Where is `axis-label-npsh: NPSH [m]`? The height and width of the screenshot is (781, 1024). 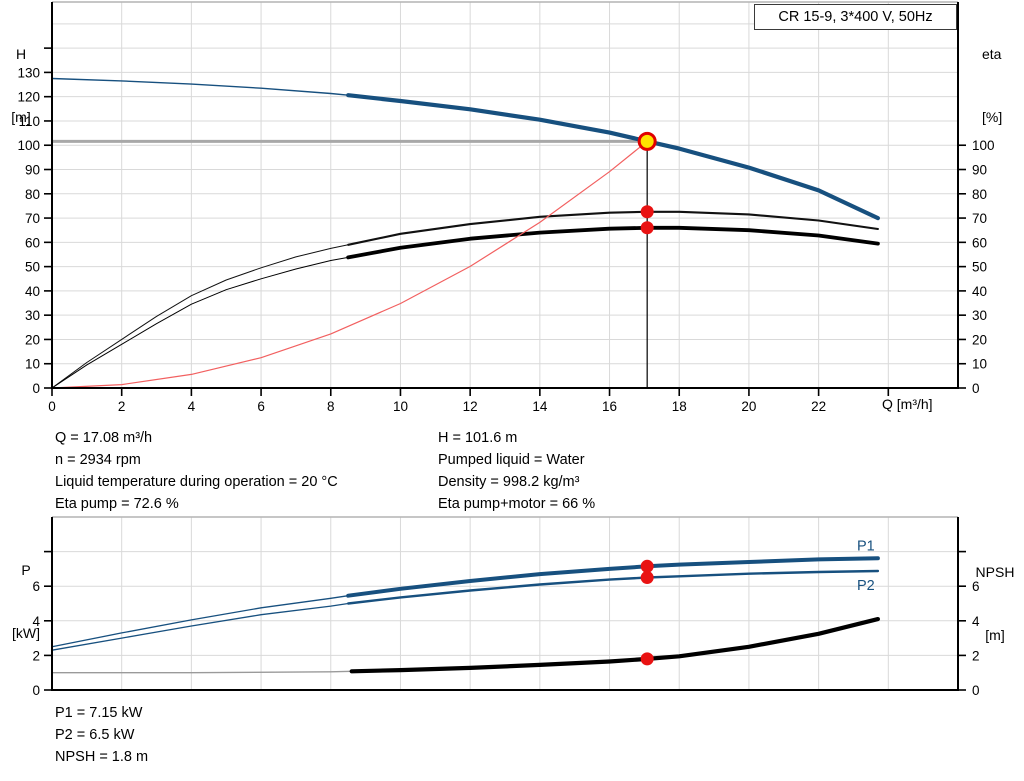
axis-label-npsh: NPSH [m] is located at coordinates (995, 603).